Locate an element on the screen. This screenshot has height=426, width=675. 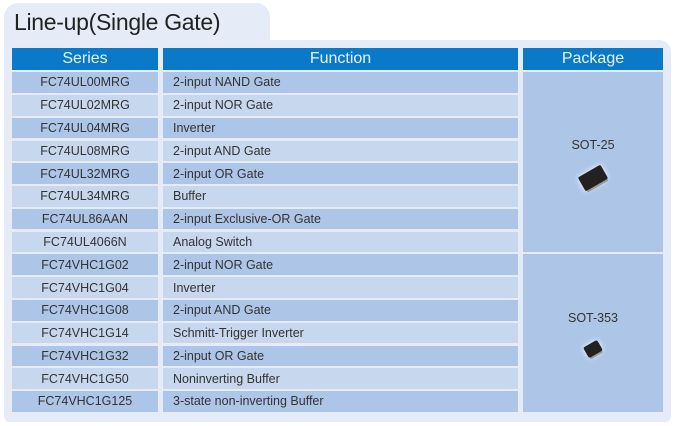
package-cell: SOT-25 is located at coordinates (593, 162).